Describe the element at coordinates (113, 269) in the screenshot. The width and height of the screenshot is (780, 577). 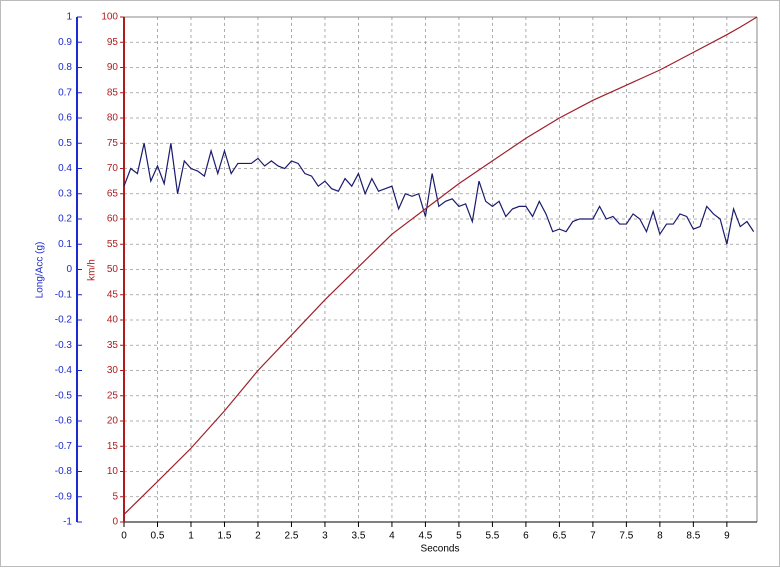
I see `y2-tick-label: 50` at that location.